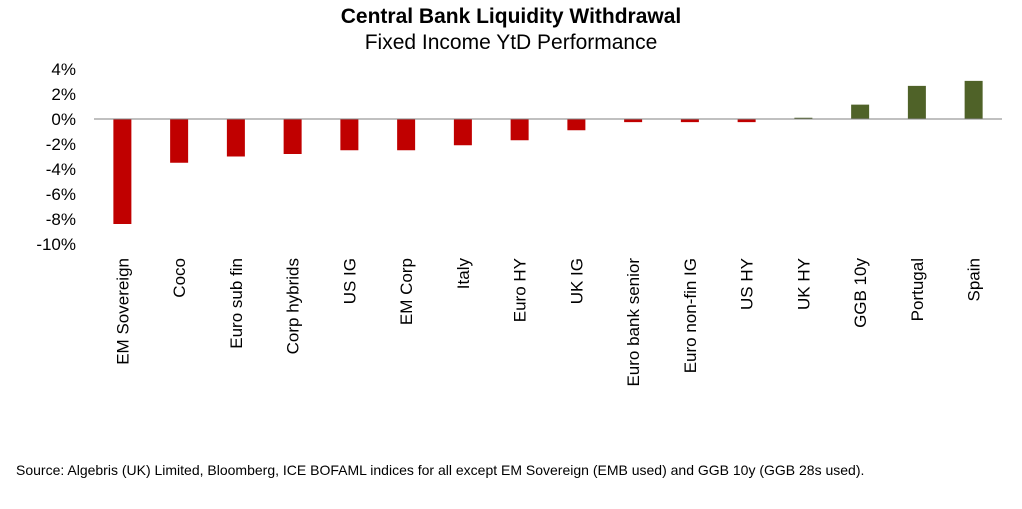 The image size is (1022, 509). Describe the element at coordinates (520, 290) in the screenshot. I see `x-tick-label: Euro HY` at that location.